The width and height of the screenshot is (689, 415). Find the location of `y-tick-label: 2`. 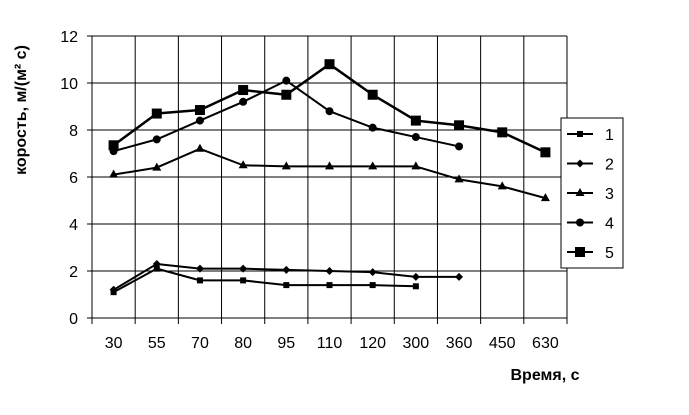

y-tick-label: 2 is located at coordinates (73, 272).